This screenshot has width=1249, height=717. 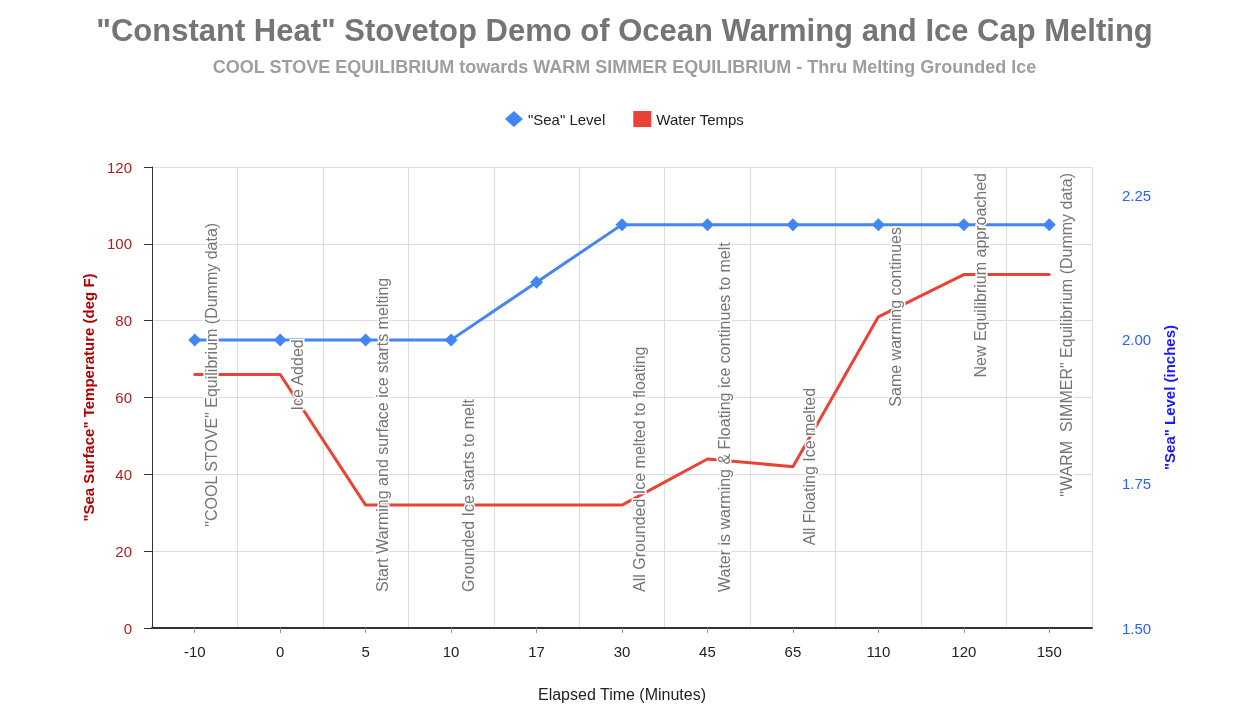 What do you see at coordinates (468, 495) in the screenshot?
I see `annotation: Grounded Ice starts to melt` at bounding box center [468, 495].